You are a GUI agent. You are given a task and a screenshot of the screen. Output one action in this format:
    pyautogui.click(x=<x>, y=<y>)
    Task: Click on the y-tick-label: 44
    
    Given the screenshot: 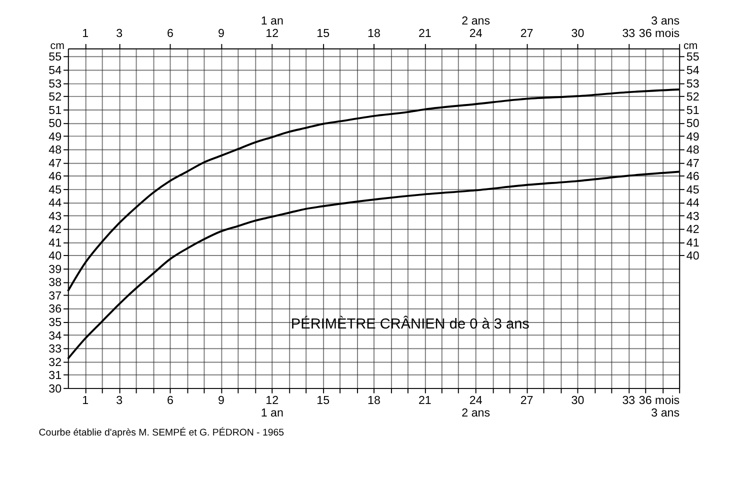 What is the action you would take?
    pyautogui.click(x=55, y=203)
    